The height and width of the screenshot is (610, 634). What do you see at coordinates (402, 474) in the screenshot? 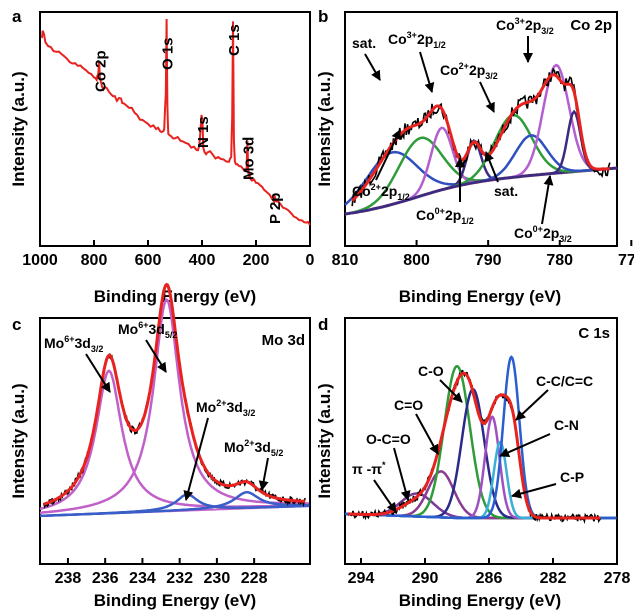
I see `d-arrow-oco` at bounding box center [402, 474].